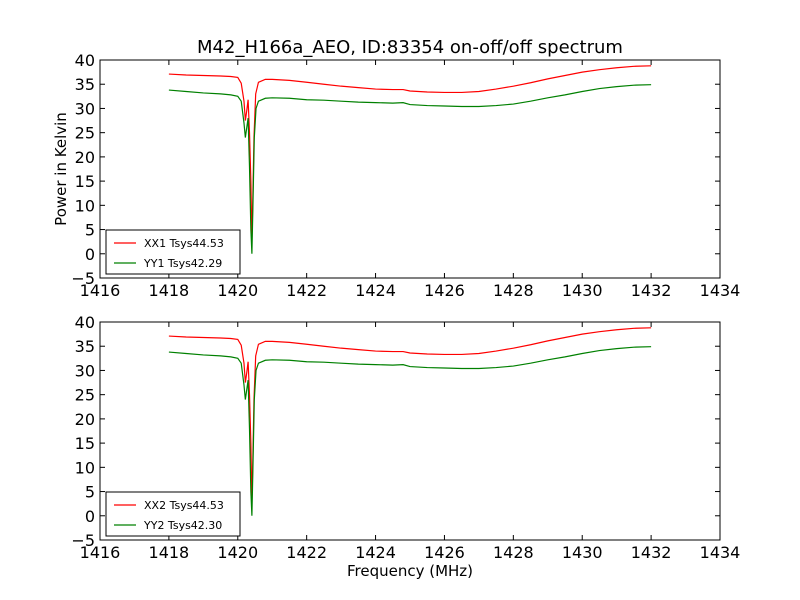 Image resolution: width=800 pixels, height=600 pixels. I want to click on legend: XX1 Tsys44.53 YY1 Tsys42.29, so click(173, 252).